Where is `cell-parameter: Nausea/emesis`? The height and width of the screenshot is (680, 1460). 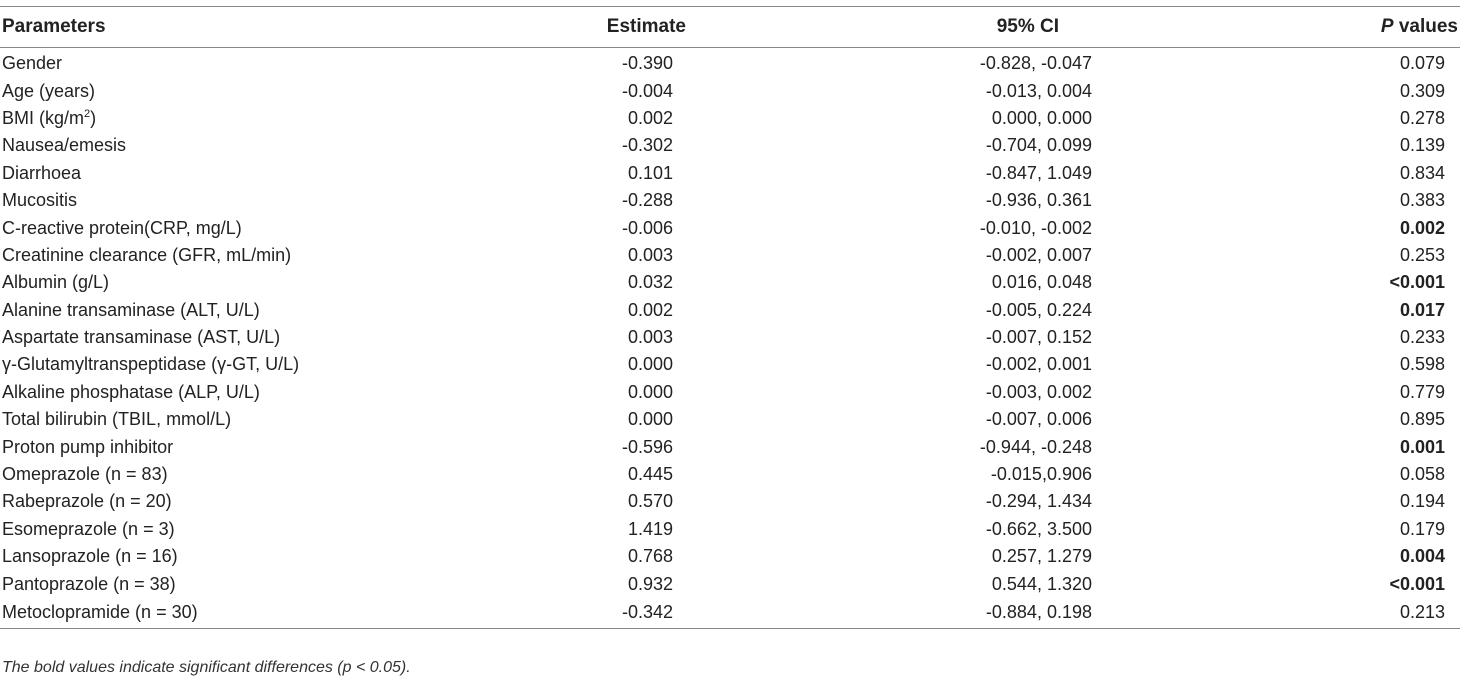
cell-parameter: Nausea/emesis is located at coordinates (270, 145).